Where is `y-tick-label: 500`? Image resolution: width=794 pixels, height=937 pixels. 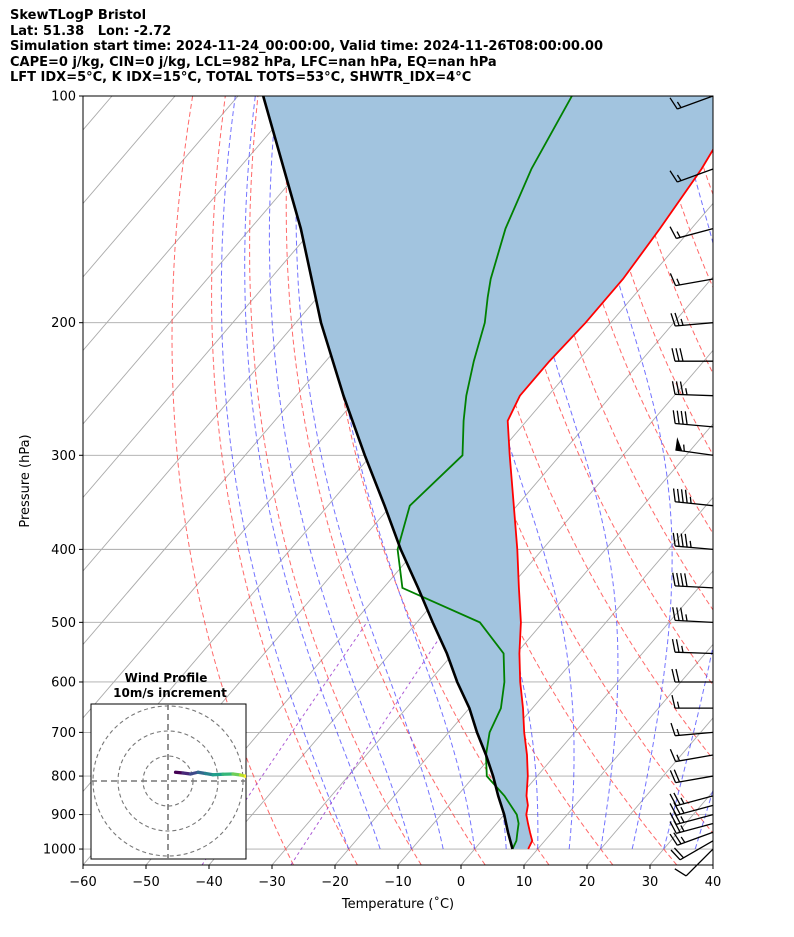 y-tick-label: 500 is located at coordinates (63, 623).